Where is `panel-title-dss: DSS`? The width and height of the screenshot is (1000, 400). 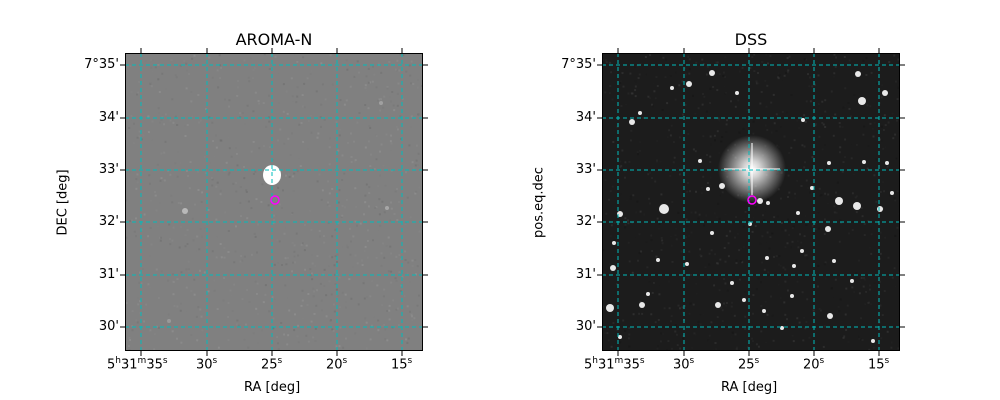
panel-title-dss: DSS is located at coordinates (751, 39).